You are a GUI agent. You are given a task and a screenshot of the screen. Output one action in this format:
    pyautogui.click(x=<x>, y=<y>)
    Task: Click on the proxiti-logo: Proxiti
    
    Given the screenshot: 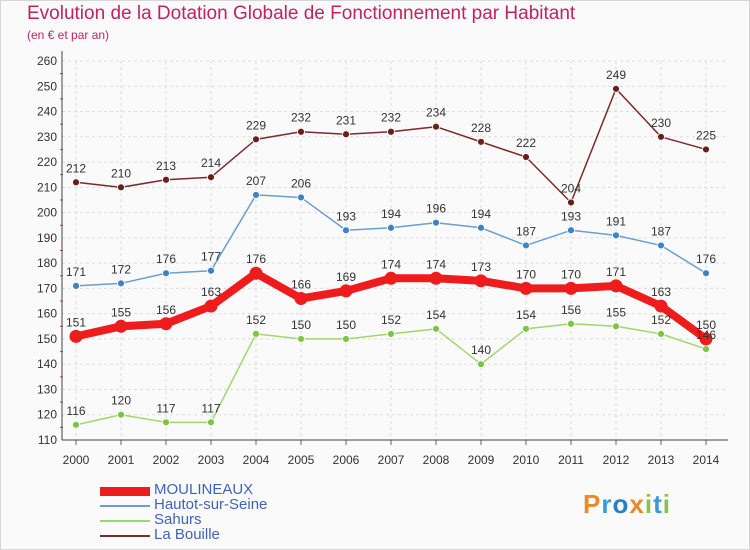 What is the action you would take?
    pyautogui.click(x=627, y=504)
    